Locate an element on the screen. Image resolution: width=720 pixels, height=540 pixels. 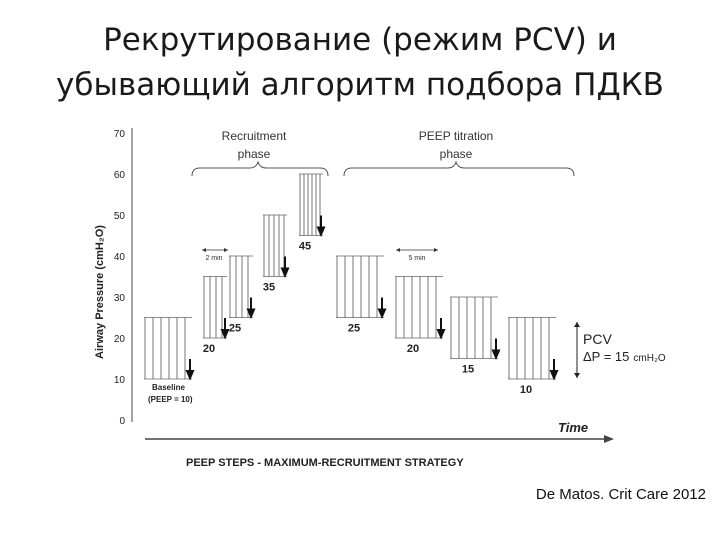
waveform-block-7: 15 is located at coordinates (475, 336).